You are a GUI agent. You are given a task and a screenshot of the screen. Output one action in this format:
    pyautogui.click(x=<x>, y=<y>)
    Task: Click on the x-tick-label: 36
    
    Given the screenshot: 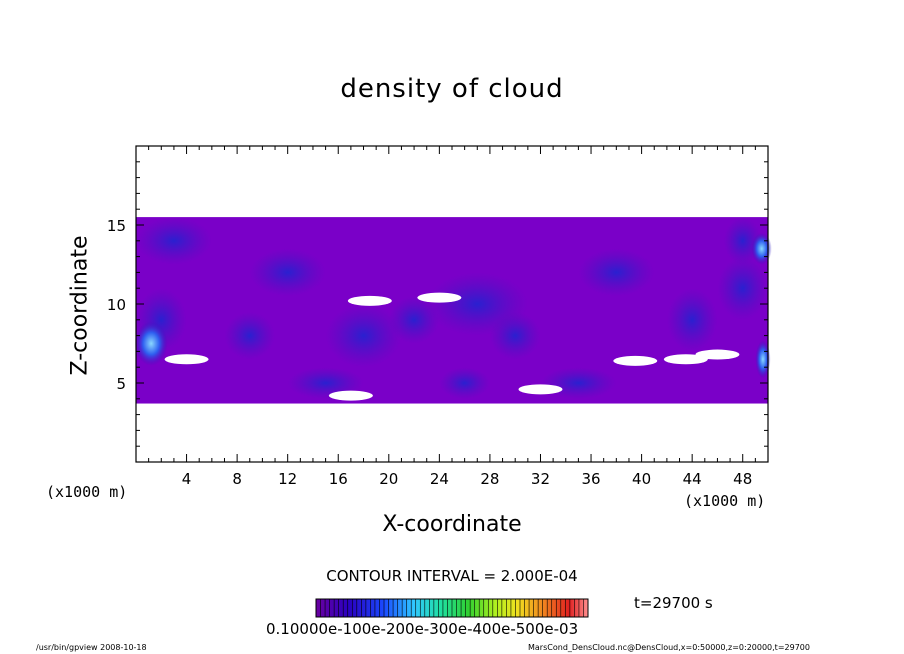 What is the action you would take?
    pyautogui.click(x=590, y=479)
    